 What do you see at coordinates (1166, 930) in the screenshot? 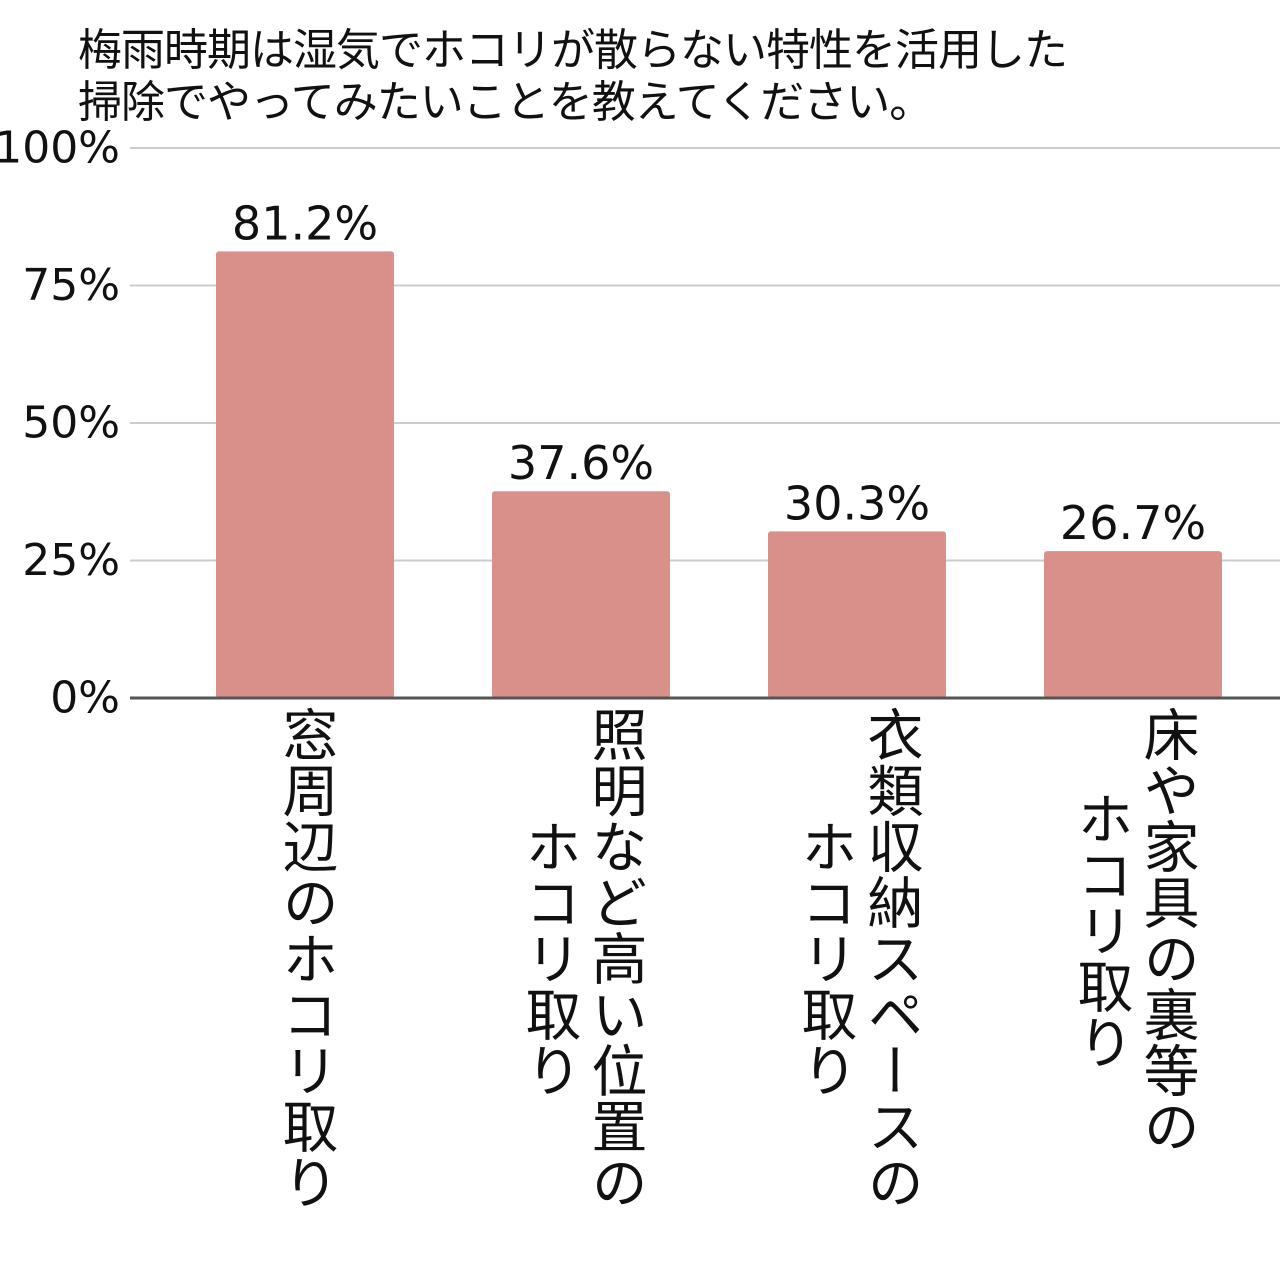
I see `category-label-column: 床や家具の裏等の` at bounding box center [1166, 930].